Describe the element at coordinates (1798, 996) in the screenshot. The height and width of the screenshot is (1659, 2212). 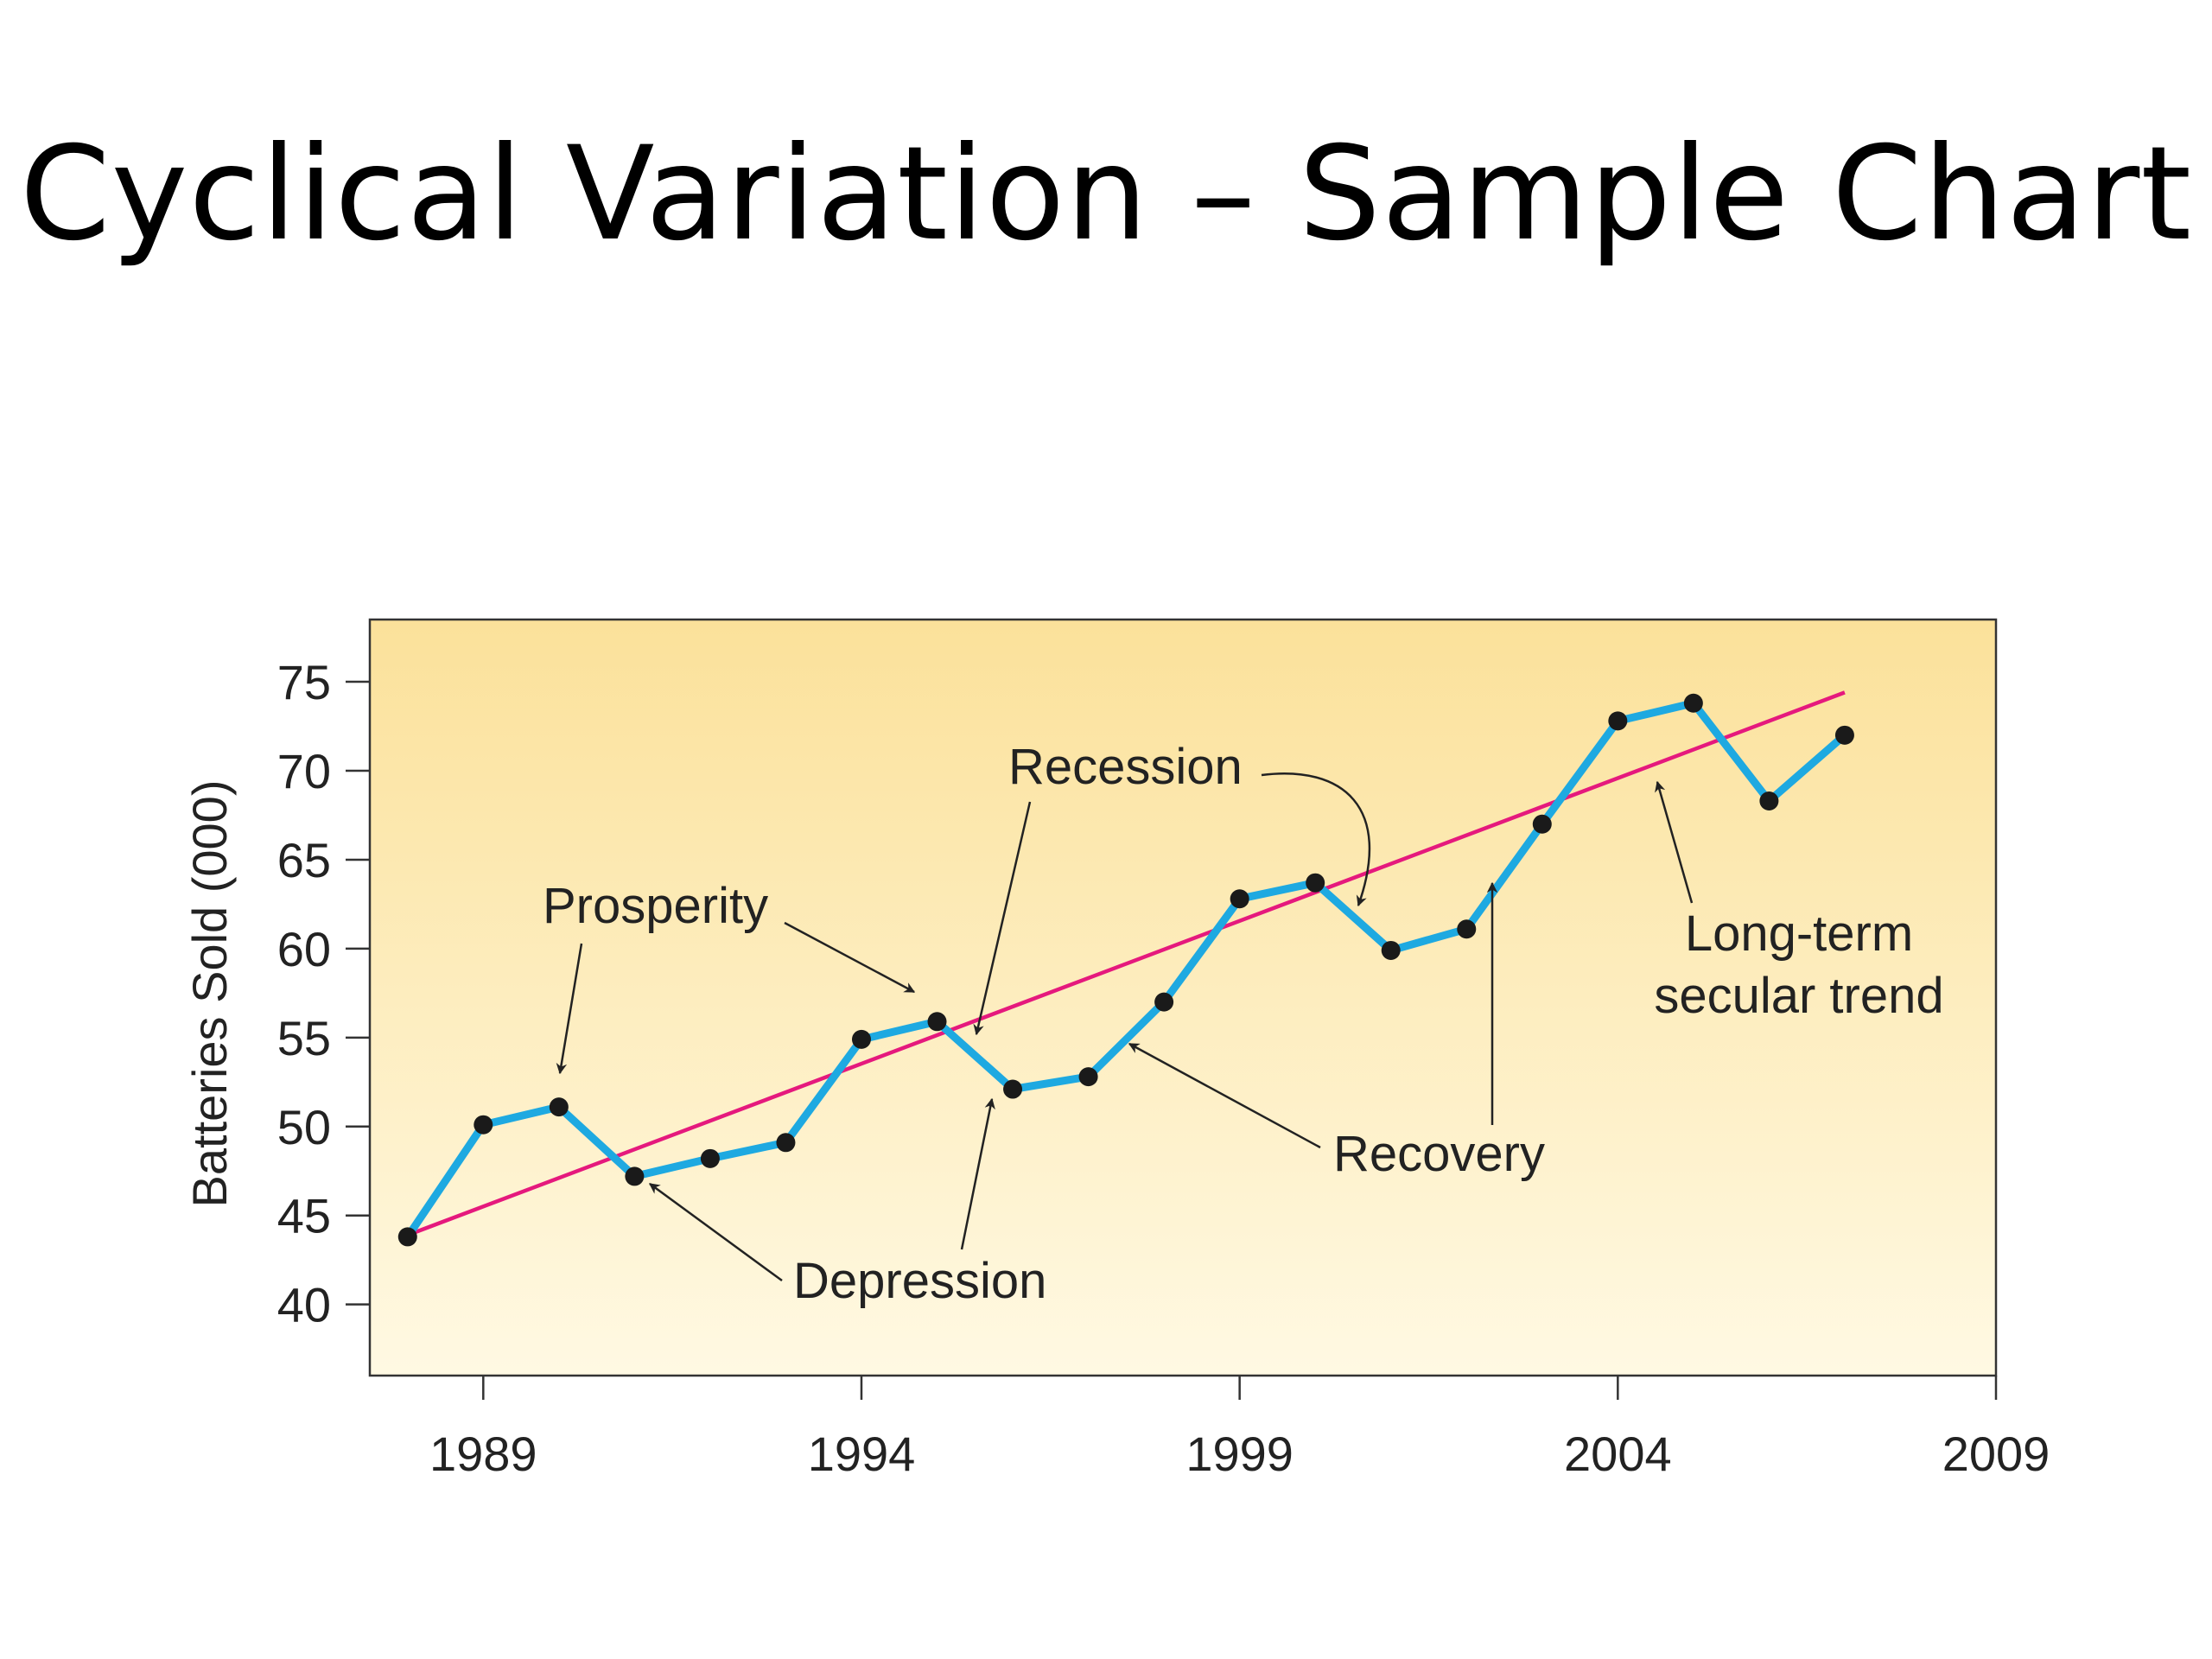
I see `annotation-secular-trend: secular trend` at that location.